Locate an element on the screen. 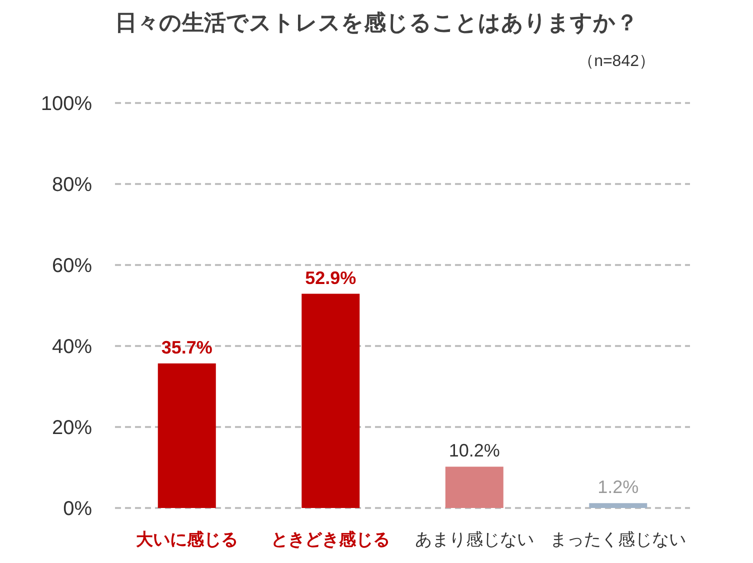 The height and width of the screenshot is (563, 753). data-label: 10.2% is located at coordinates (474, 450).